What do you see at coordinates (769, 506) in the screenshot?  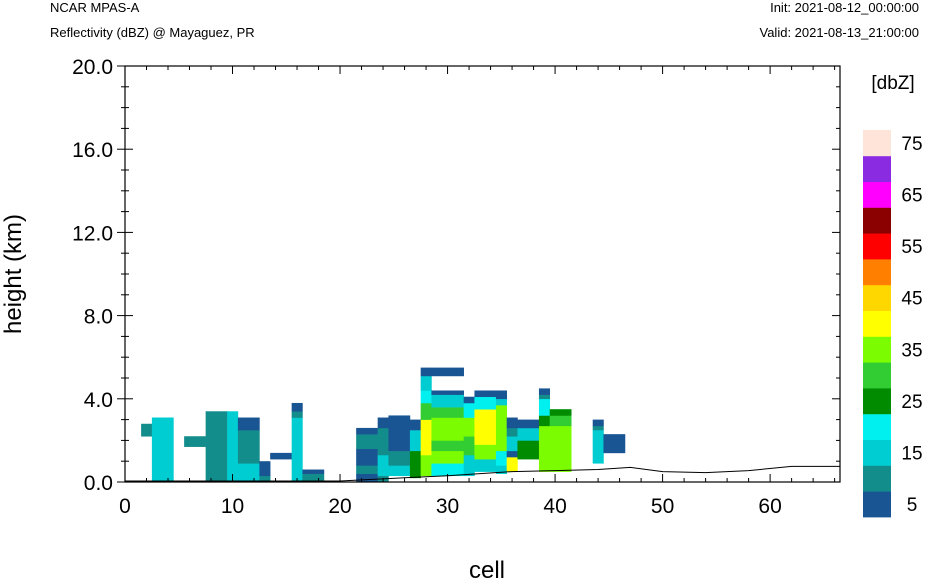 I see `x-tick-label: 60` at bounding box center [769, 506].